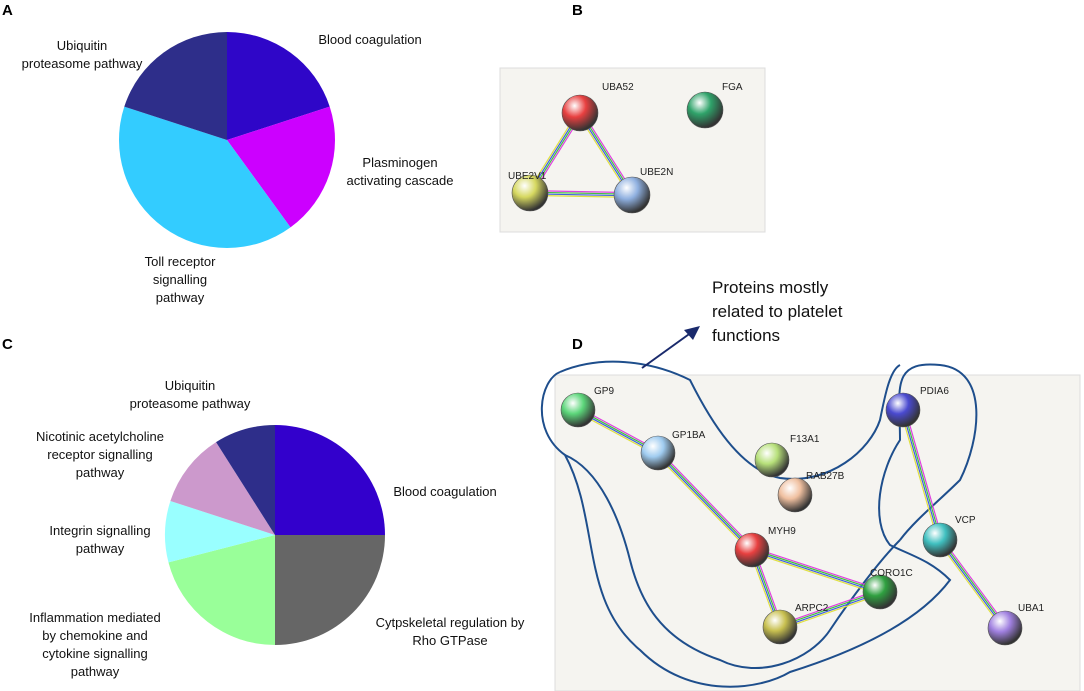 This screenshot has height=691, width=1084. What do you see at coordinates (100, 539) in the screenshot?
I see `slice-label: Integrin signalling pathway` at bounding box center [100, 539].